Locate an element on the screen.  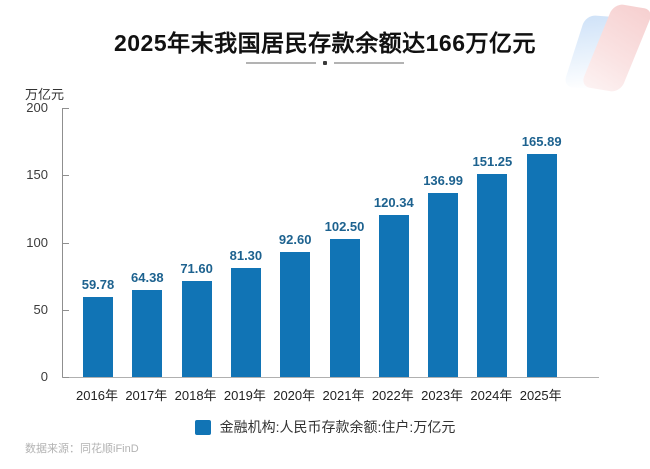
bar-2024年 is located at coordinates (492, 275).